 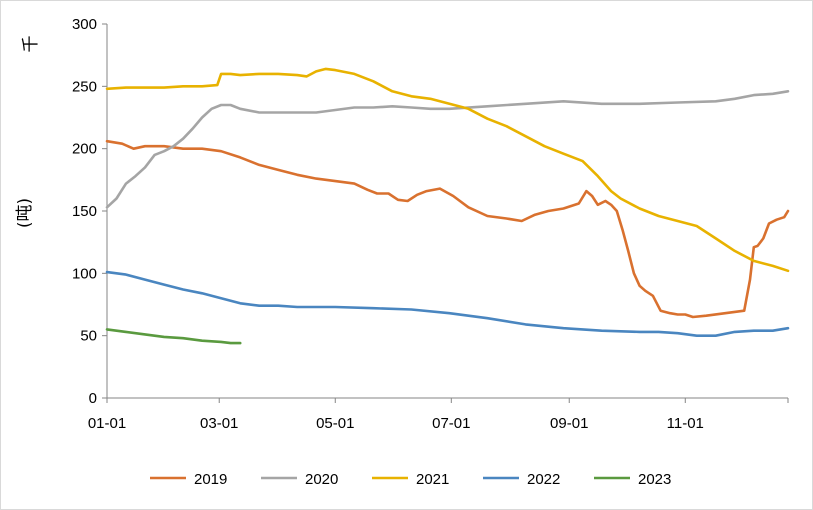 What do you see at coordinates (219, 423) in the screenshot?
I see `x-tick-label: 03-01` at bounding box center [219, 423].